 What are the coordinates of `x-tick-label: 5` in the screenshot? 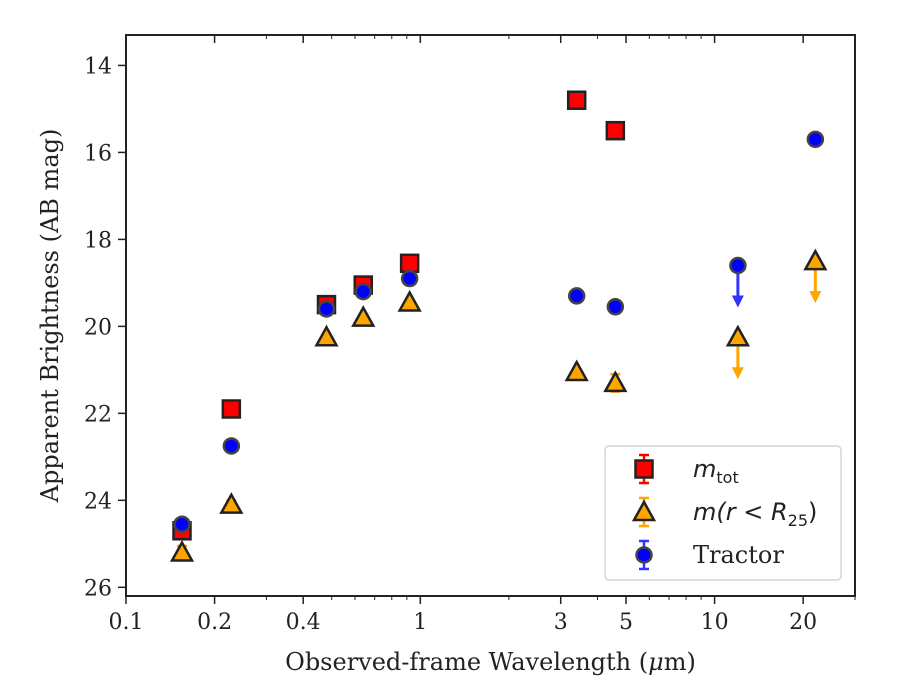 It's located at (626, 622).